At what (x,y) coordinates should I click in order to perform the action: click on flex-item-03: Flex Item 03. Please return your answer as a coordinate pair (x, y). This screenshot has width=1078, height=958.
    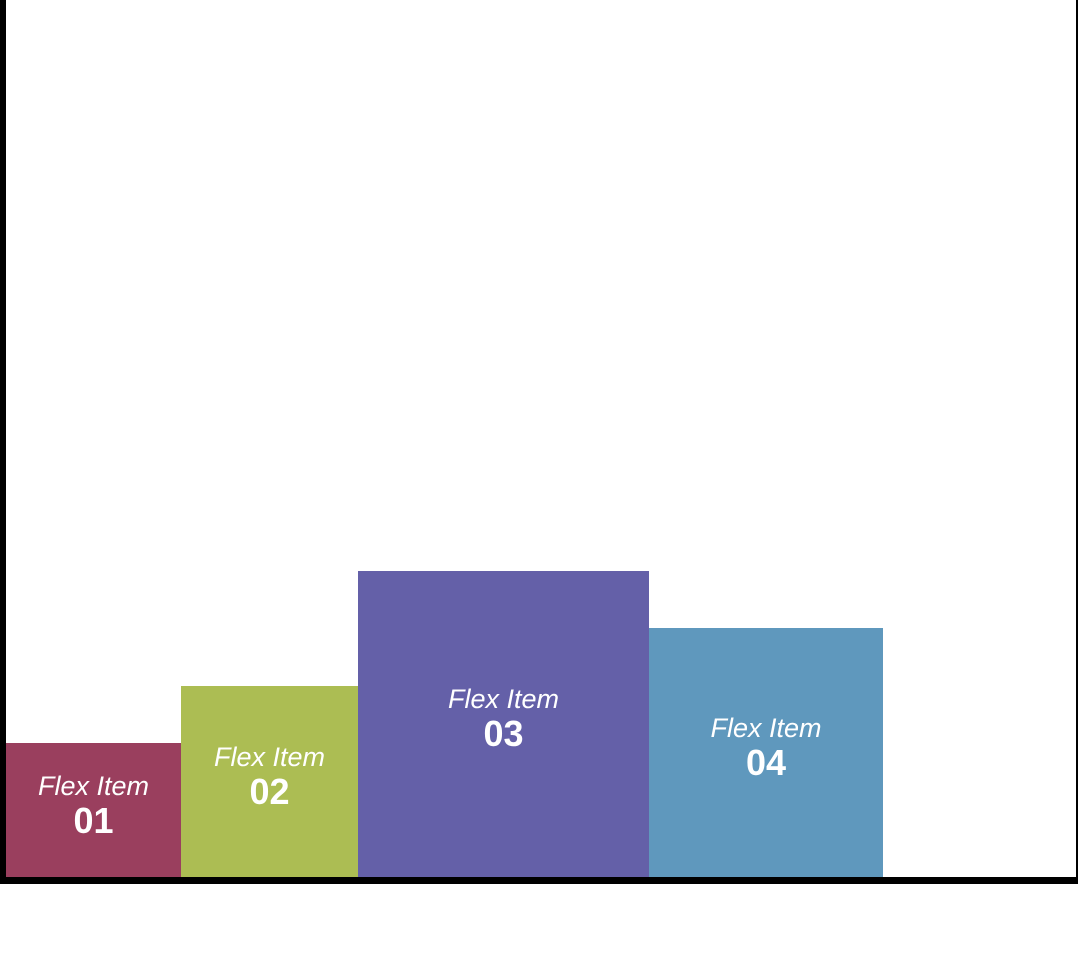
    Looking at the image, I should click on (503, 724).